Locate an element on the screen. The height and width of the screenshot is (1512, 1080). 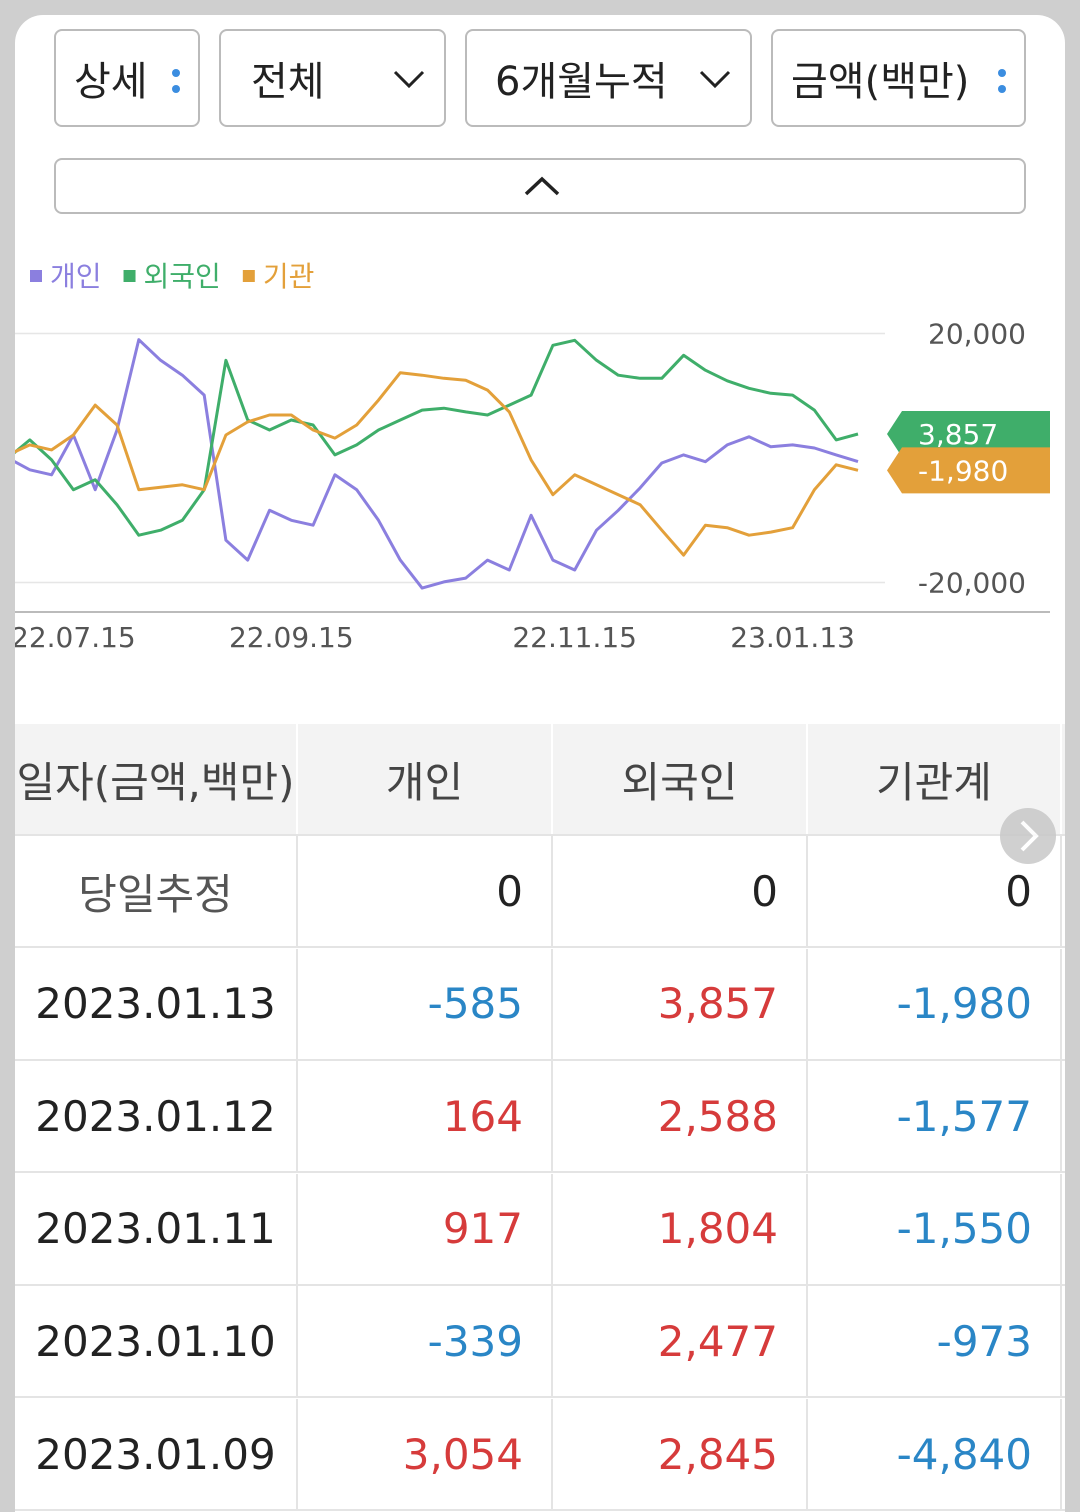
cell-text: 917 is located at coordinates (482, 1229).